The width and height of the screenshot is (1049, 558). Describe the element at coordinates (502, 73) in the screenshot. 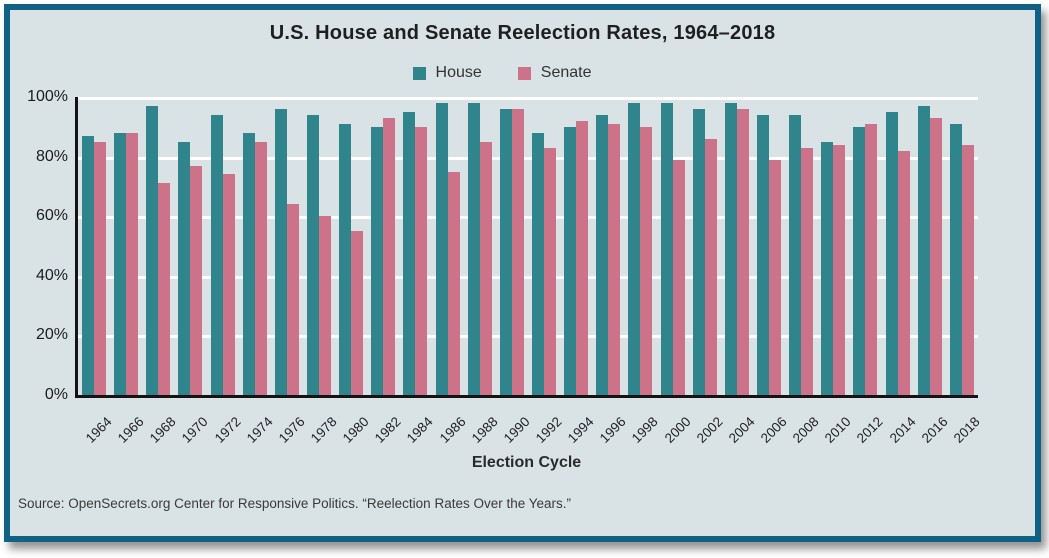

I see `legend: House Senate` at that location.